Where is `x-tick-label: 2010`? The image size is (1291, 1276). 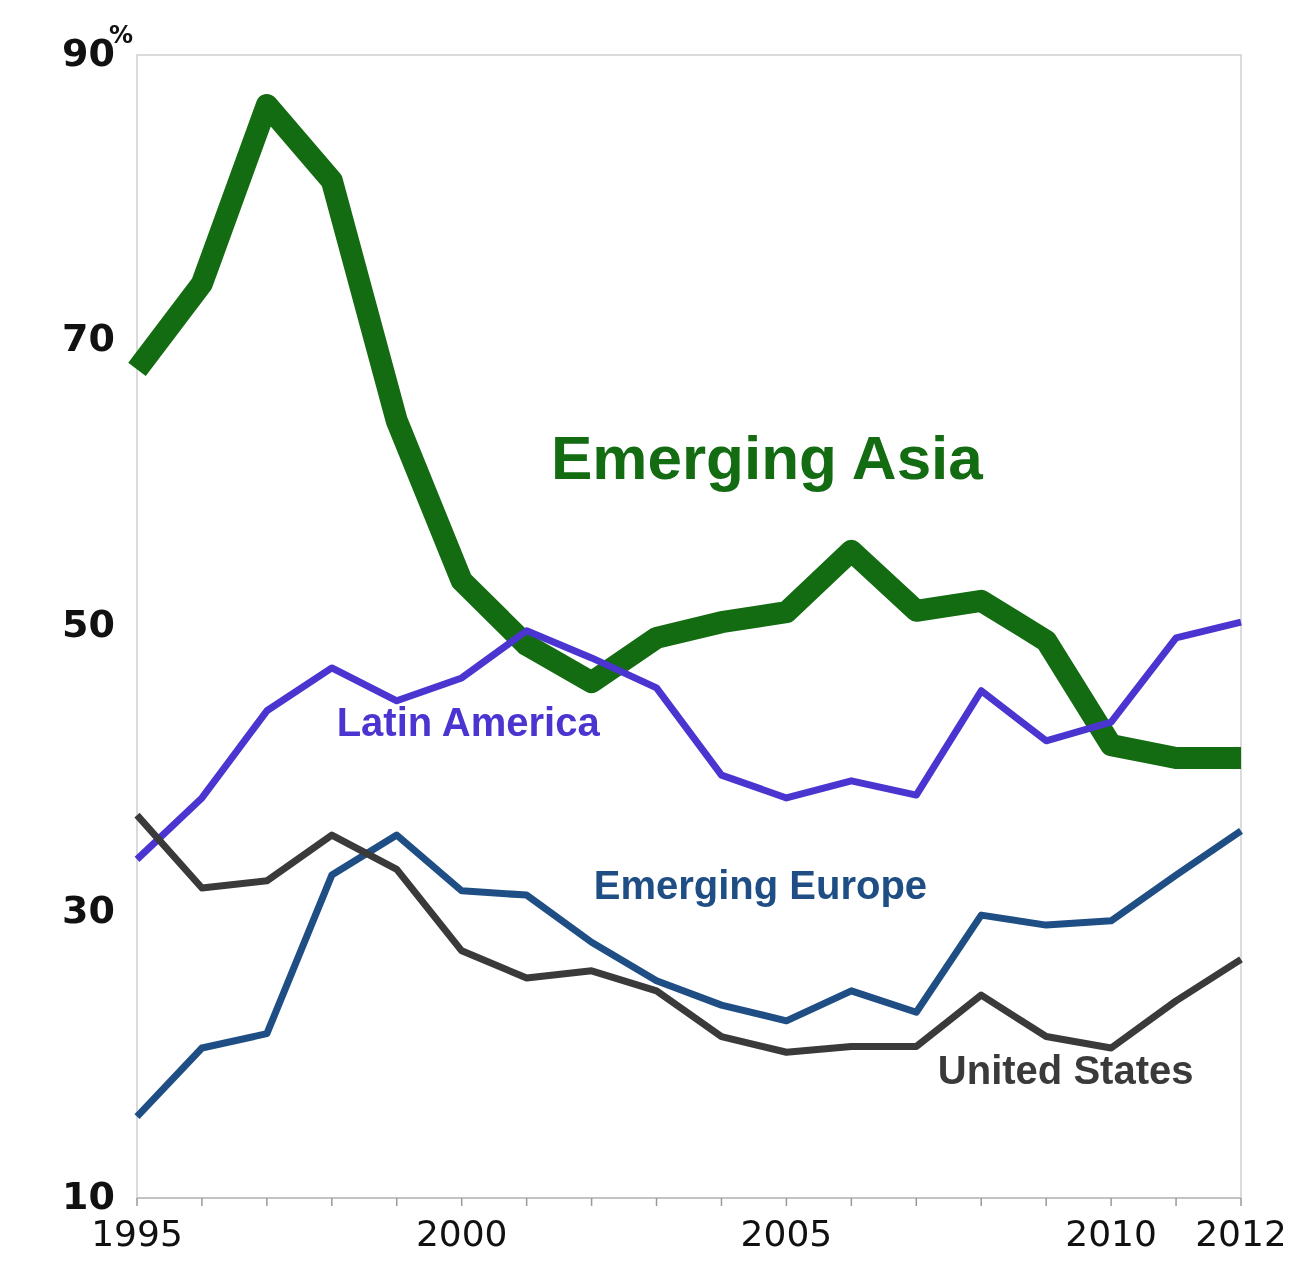
x-tick-label: 2010 is located at coordinates (1111, 1233).